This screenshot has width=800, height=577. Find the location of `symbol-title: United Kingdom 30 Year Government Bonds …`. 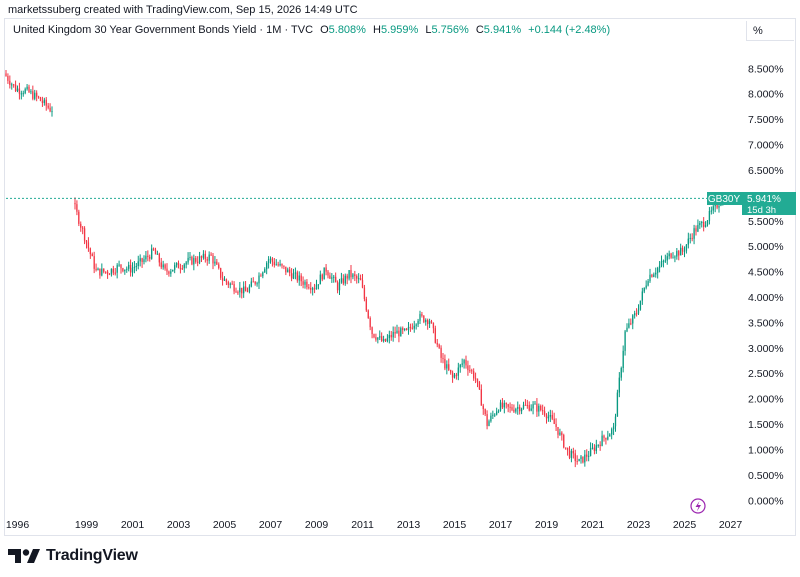

symbol-title: United Kingdom 30 Year Government Bonds … is located at coordinates (163, 30).